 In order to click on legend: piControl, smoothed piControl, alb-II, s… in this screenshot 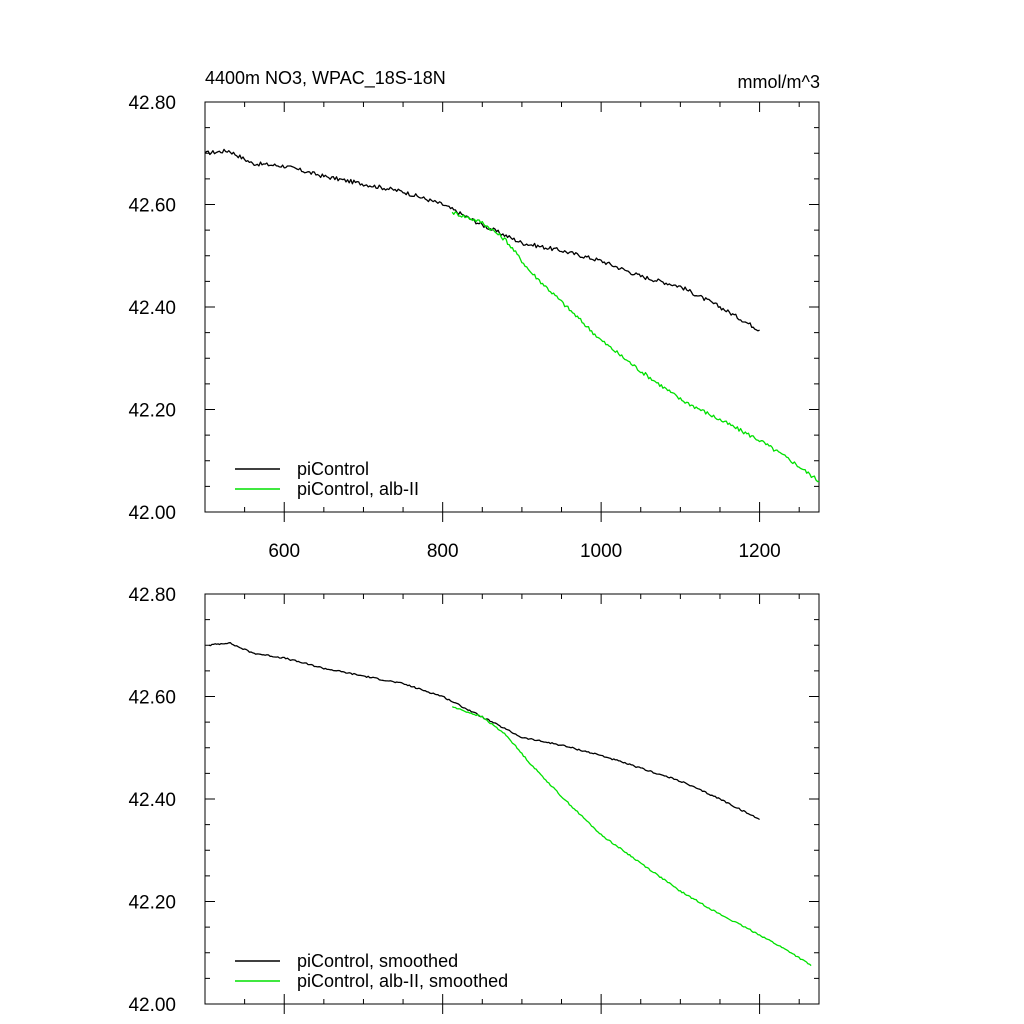, I will do `click(371, 971)`.